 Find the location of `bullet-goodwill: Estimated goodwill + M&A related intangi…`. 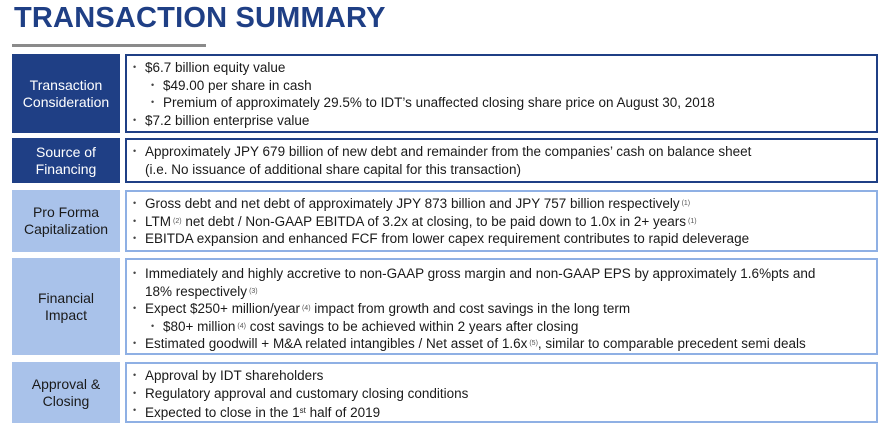

bullet-goodwill: Estimated goodwill + M&A related intangi… is located at coordinates (500, 344).